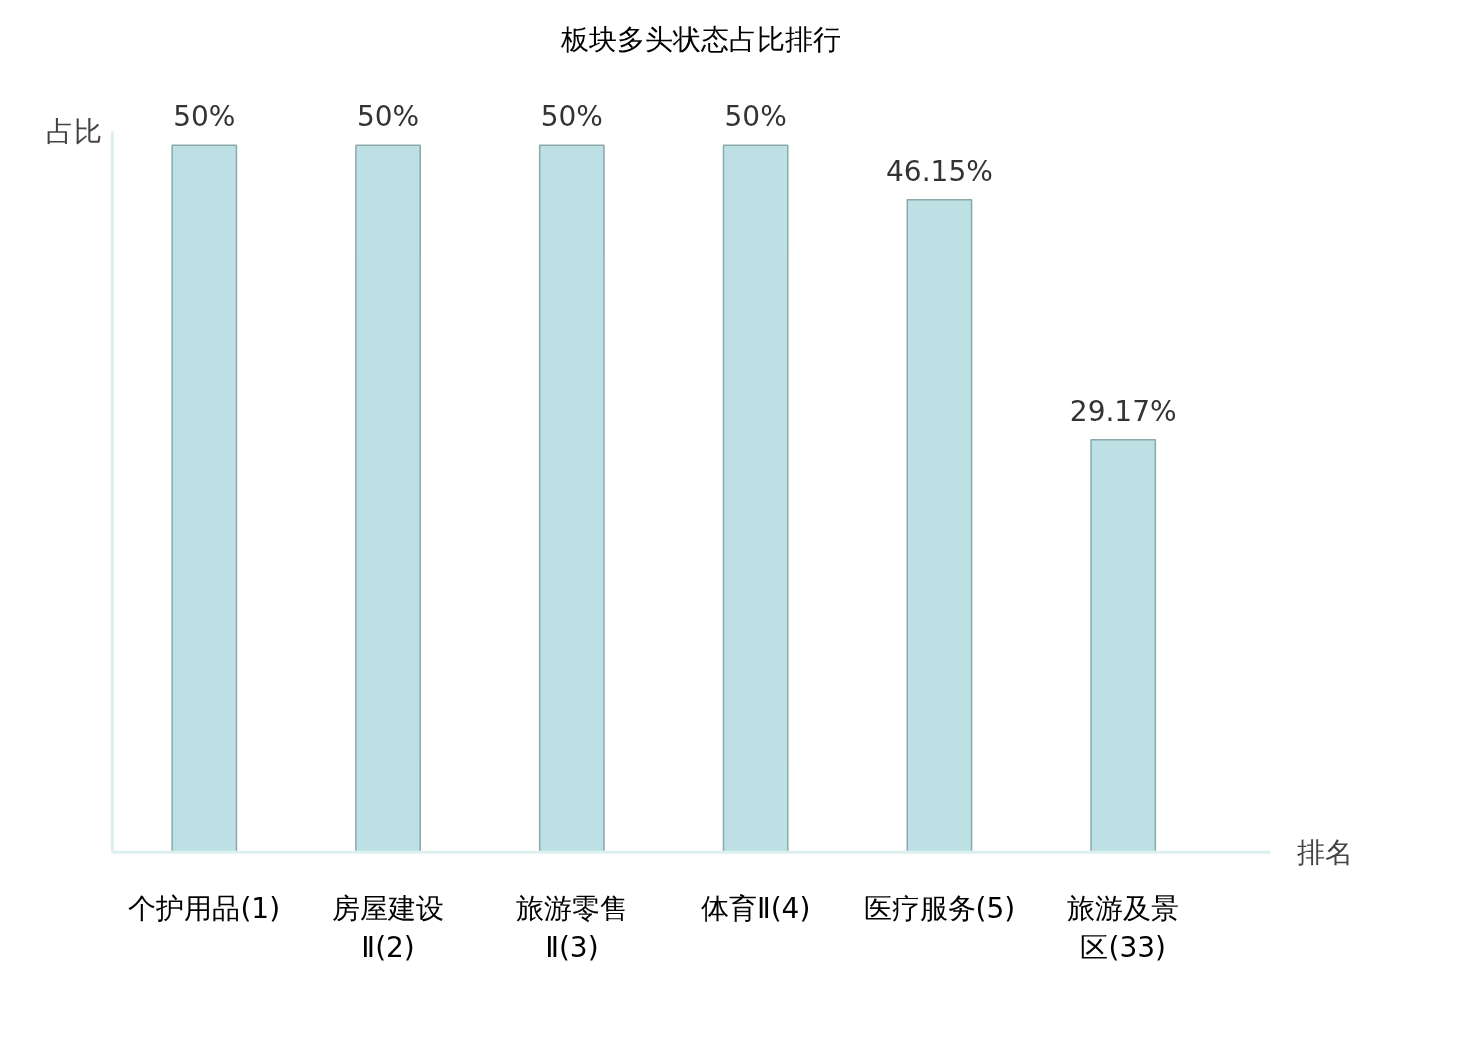 The height and width of the screenshot is (1040, 1480). What do you see at coordinates (1325, 852) in the screenshot?
I see `x-axis-title: 排名` at bounding box center [1325, 852].